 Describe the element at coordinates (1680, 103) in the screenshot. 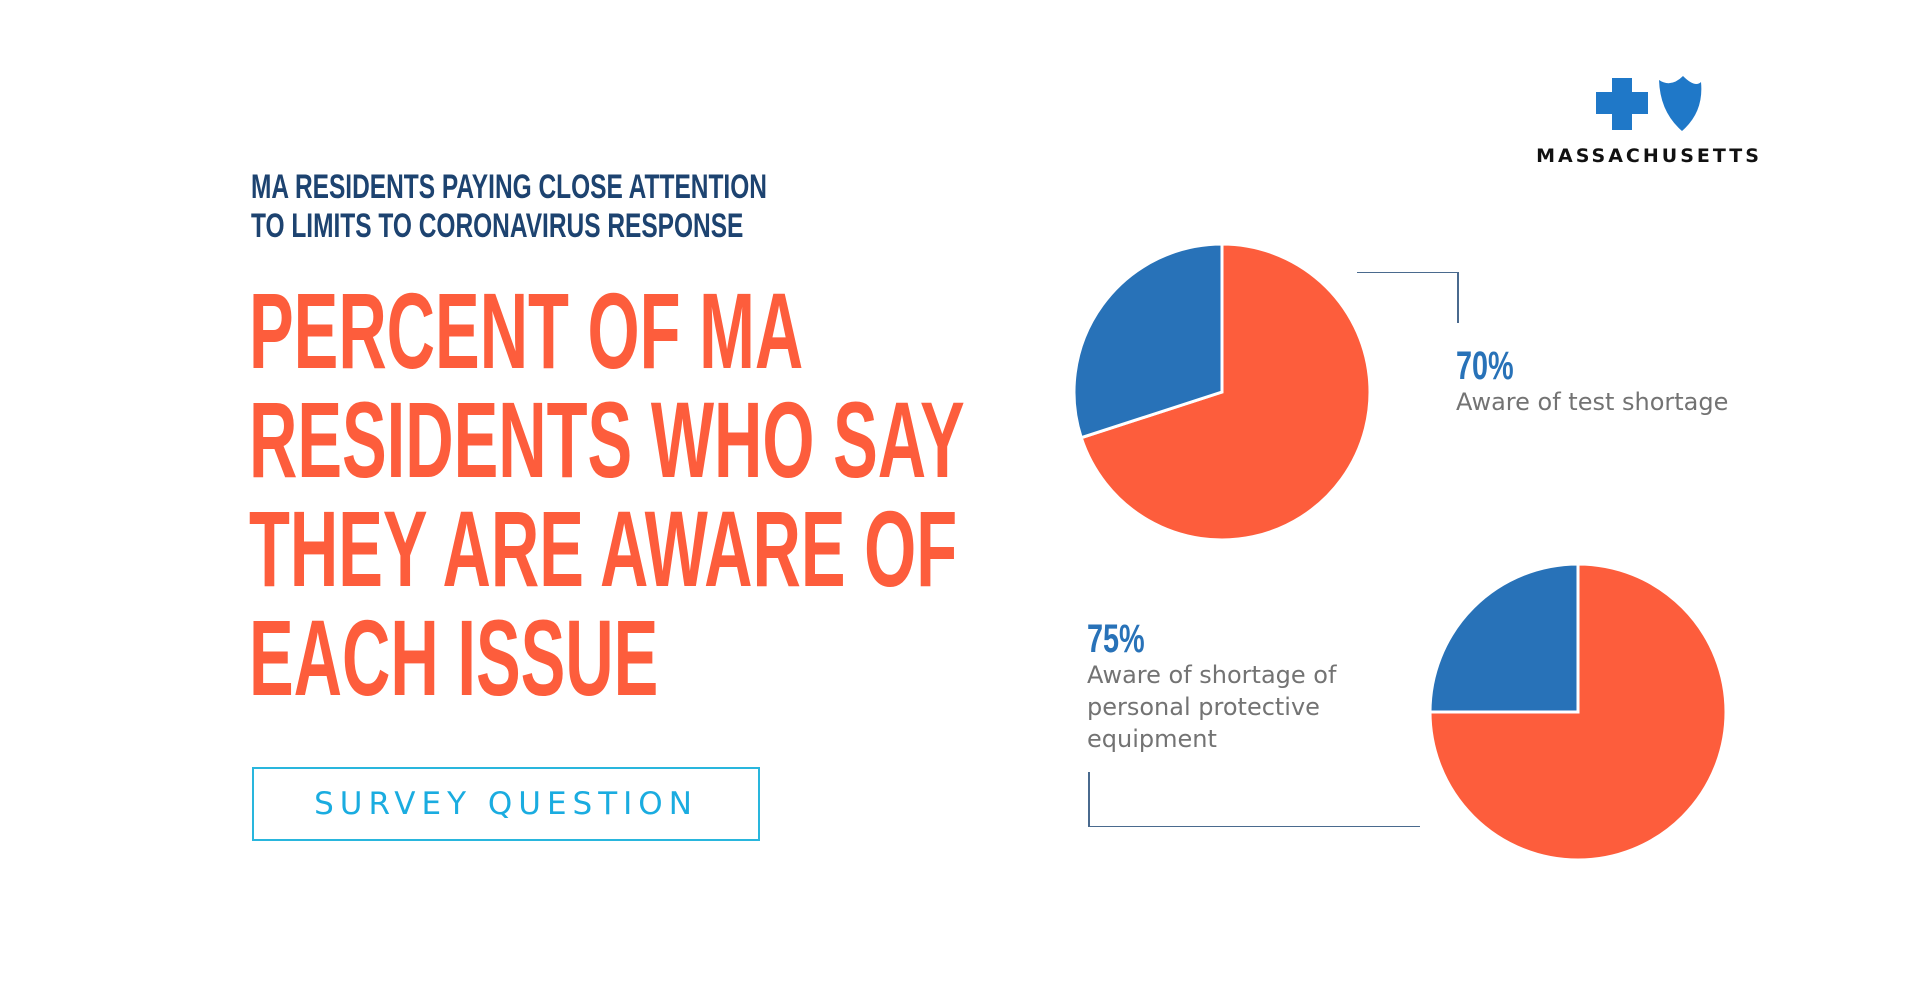

I see `shield-icon` at that location.